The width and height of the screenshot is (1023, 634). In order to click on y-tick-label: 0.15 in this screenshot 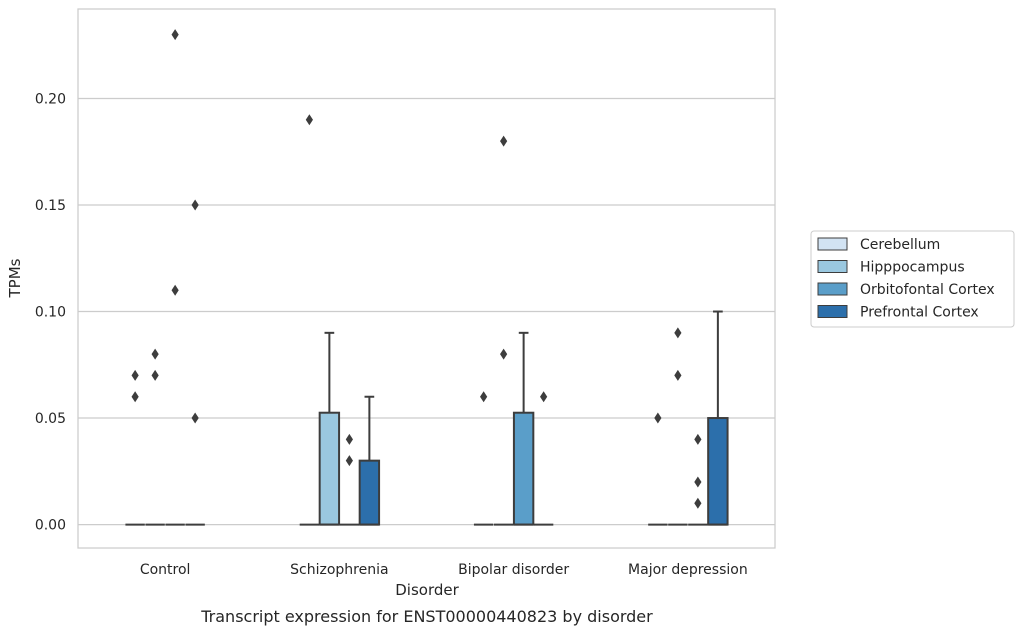, I will do `click(50, 206)`.